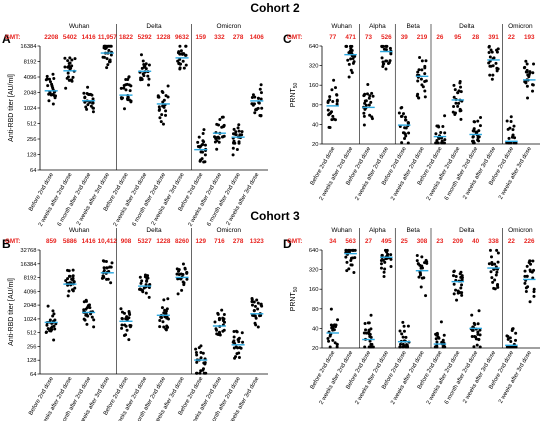 The height and width of the screenshot is (421, 550). Describe the element at coordinates (51, 37) in the screenshot. I see `gmt-value: 2208` at that location.